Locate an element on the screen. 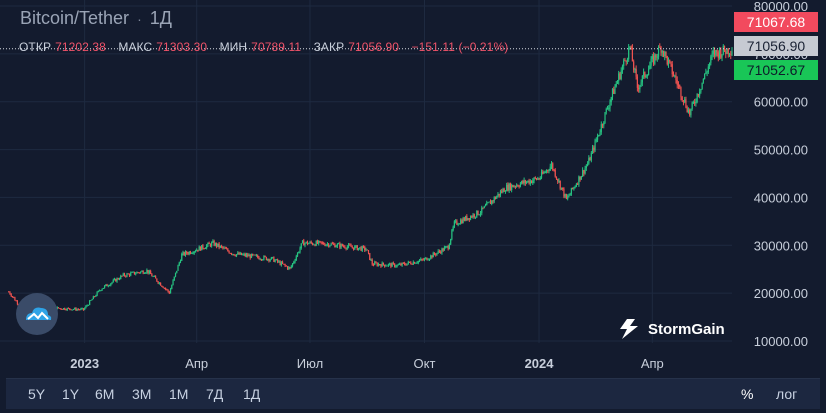  range-1d-button: 1Д is located at coordinates (252, 394).